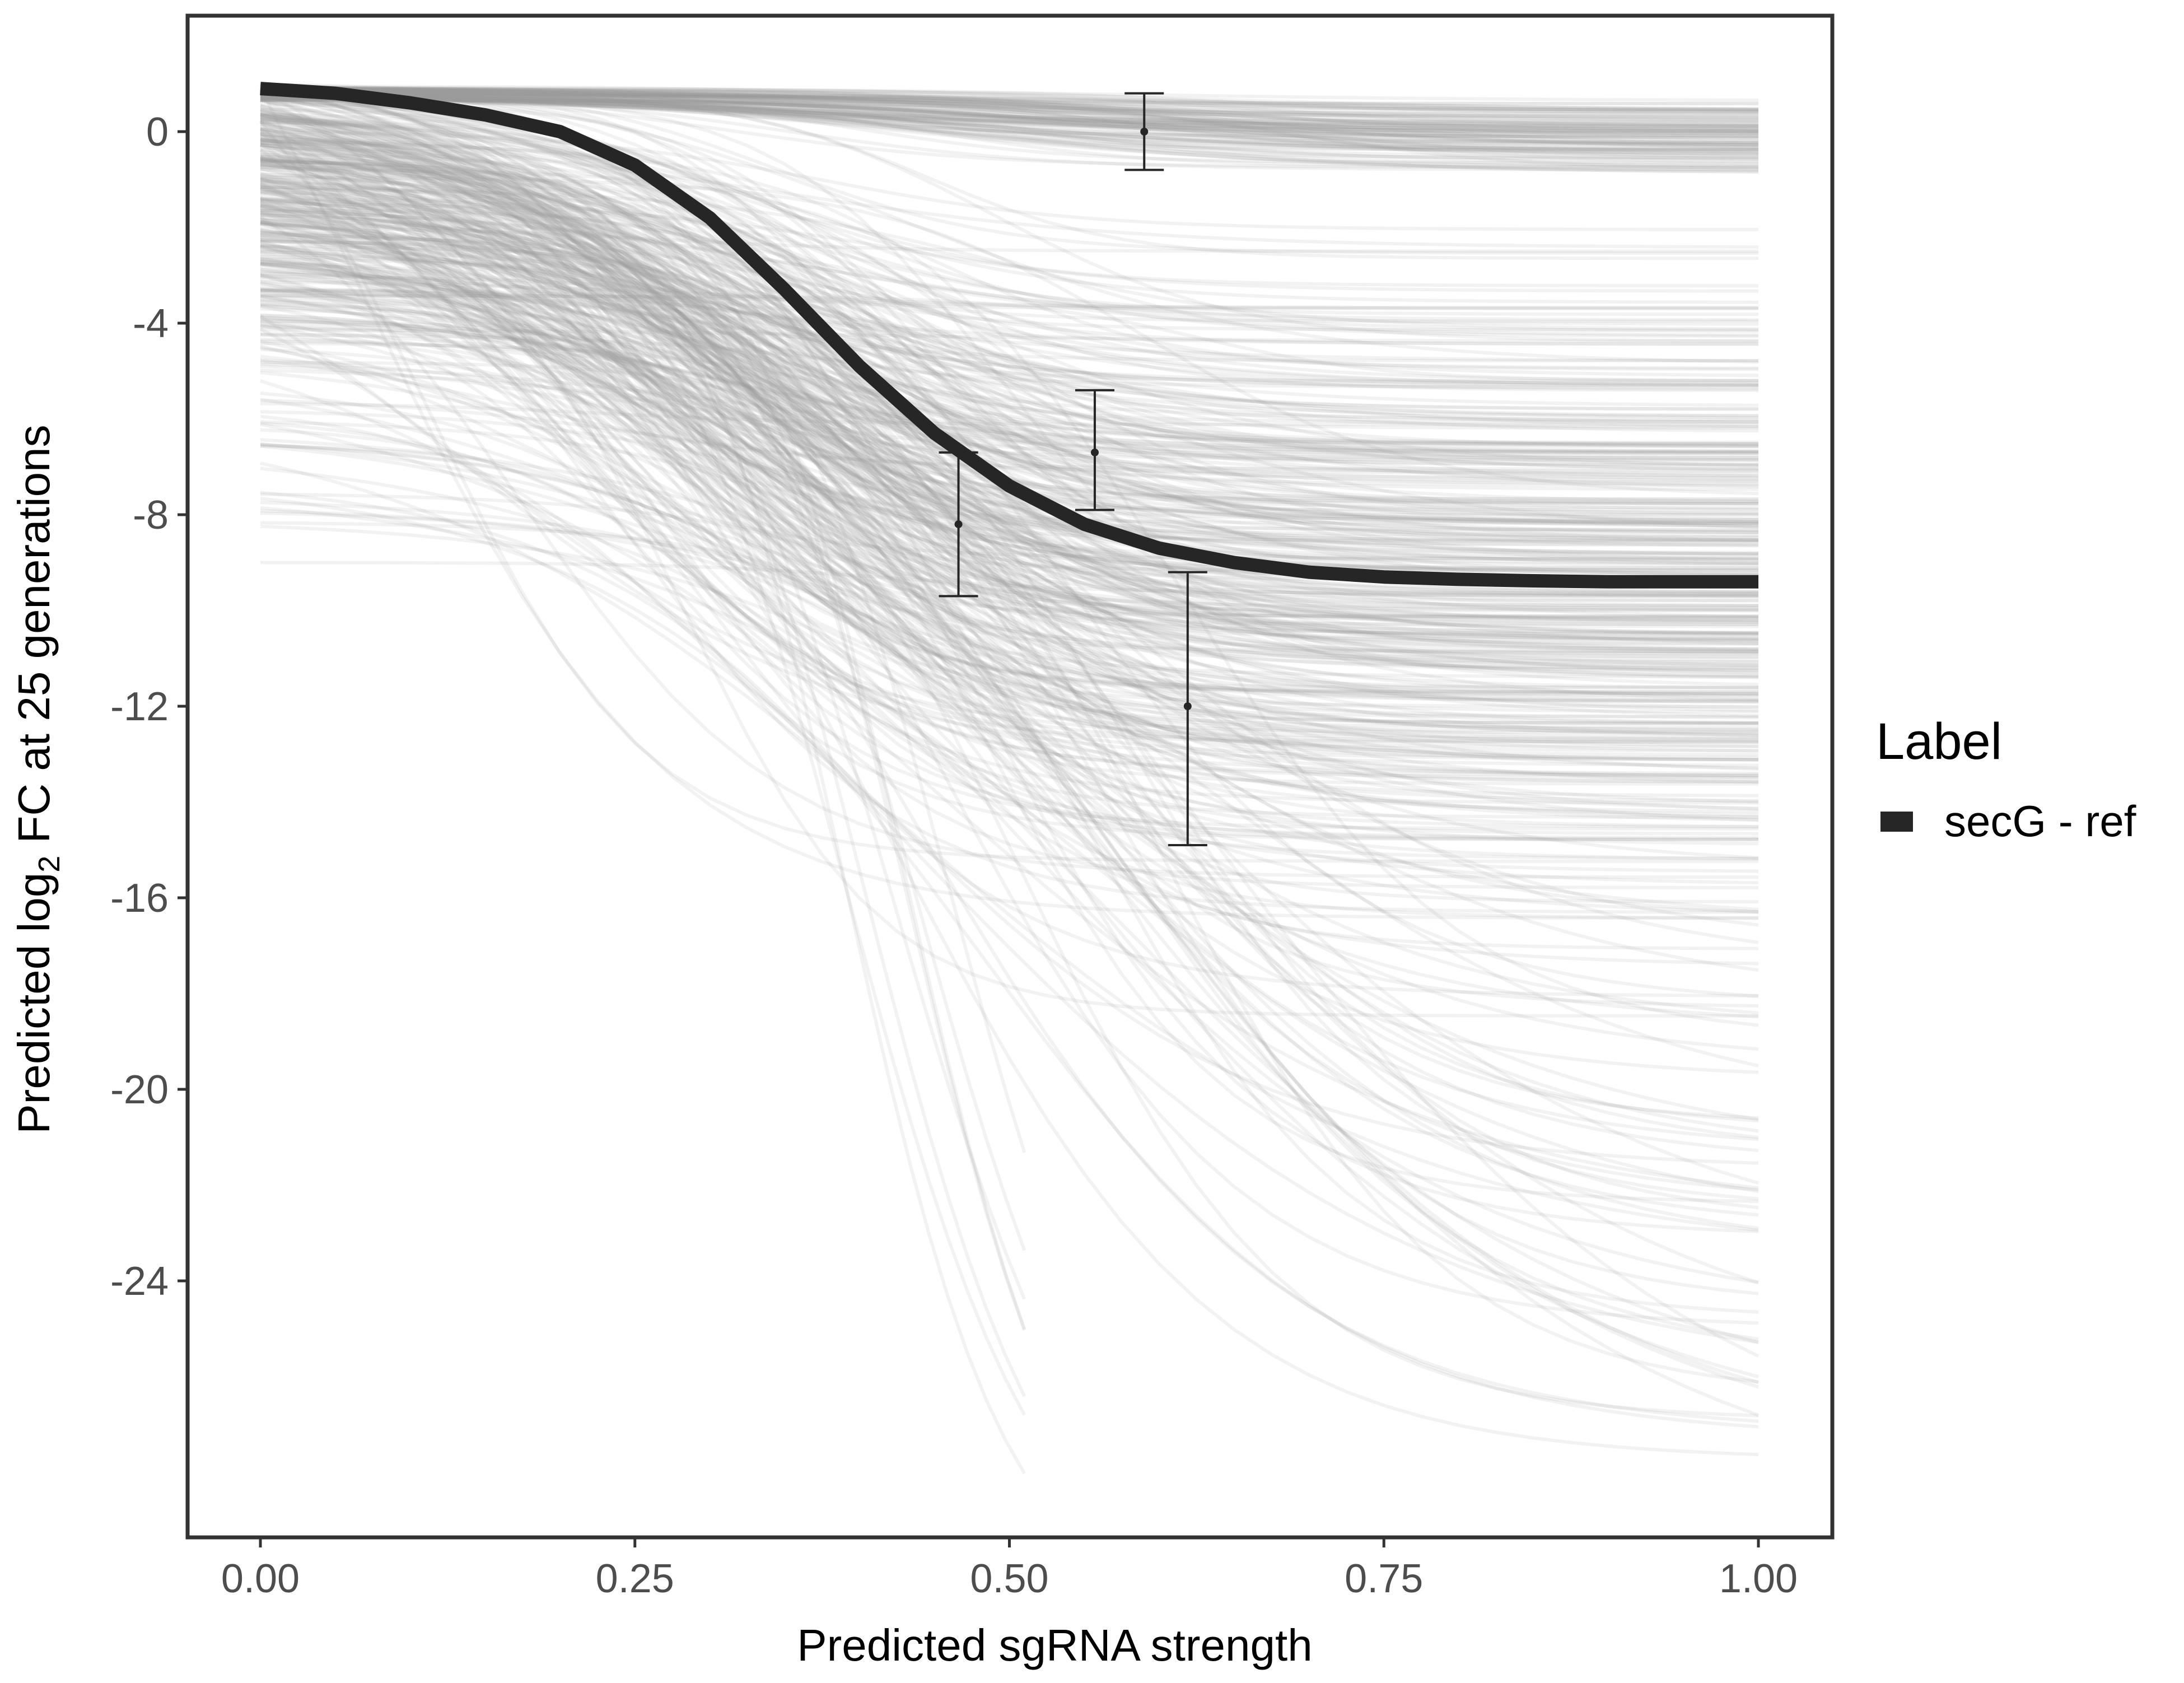 The height and width of the screenshot is (1683, 2184). What do you see at coordinates (1384, 1578) in the screenshot?
I see `x-tick-label: 0.75` at bounding box center [1384, 1578].